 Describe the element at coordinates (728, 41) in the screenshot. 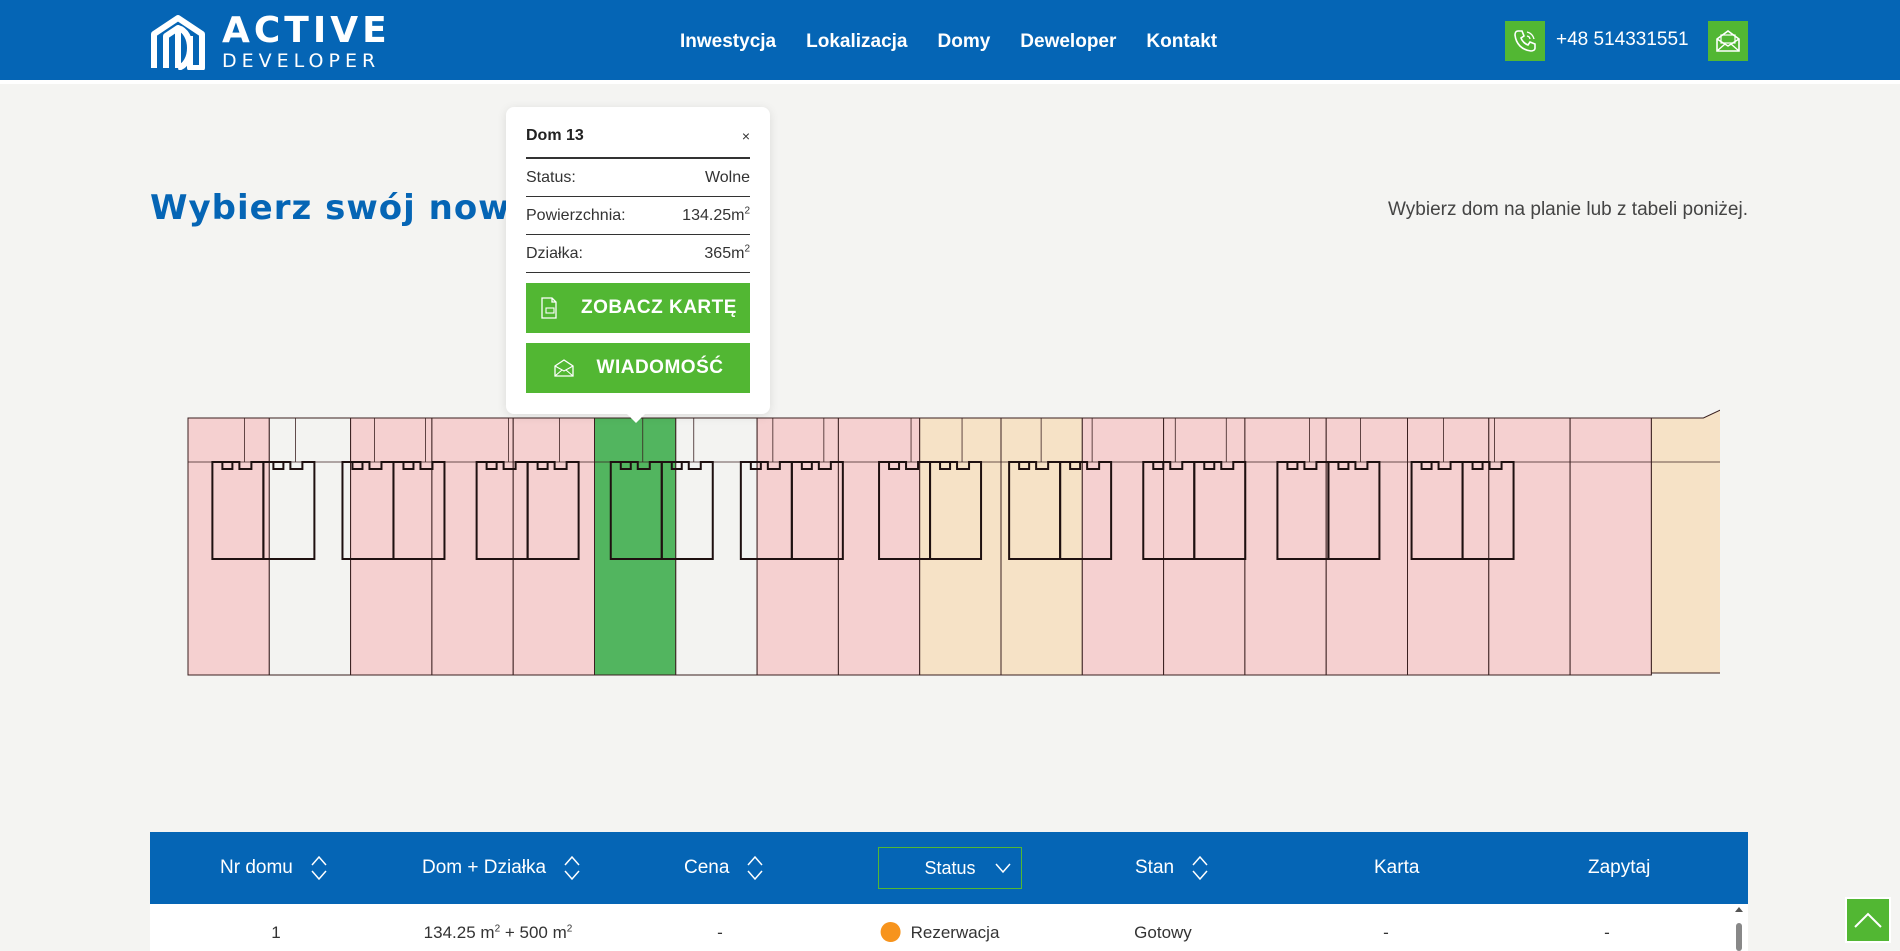

I see `nav-inwestycja: Inwestycja` at that location.